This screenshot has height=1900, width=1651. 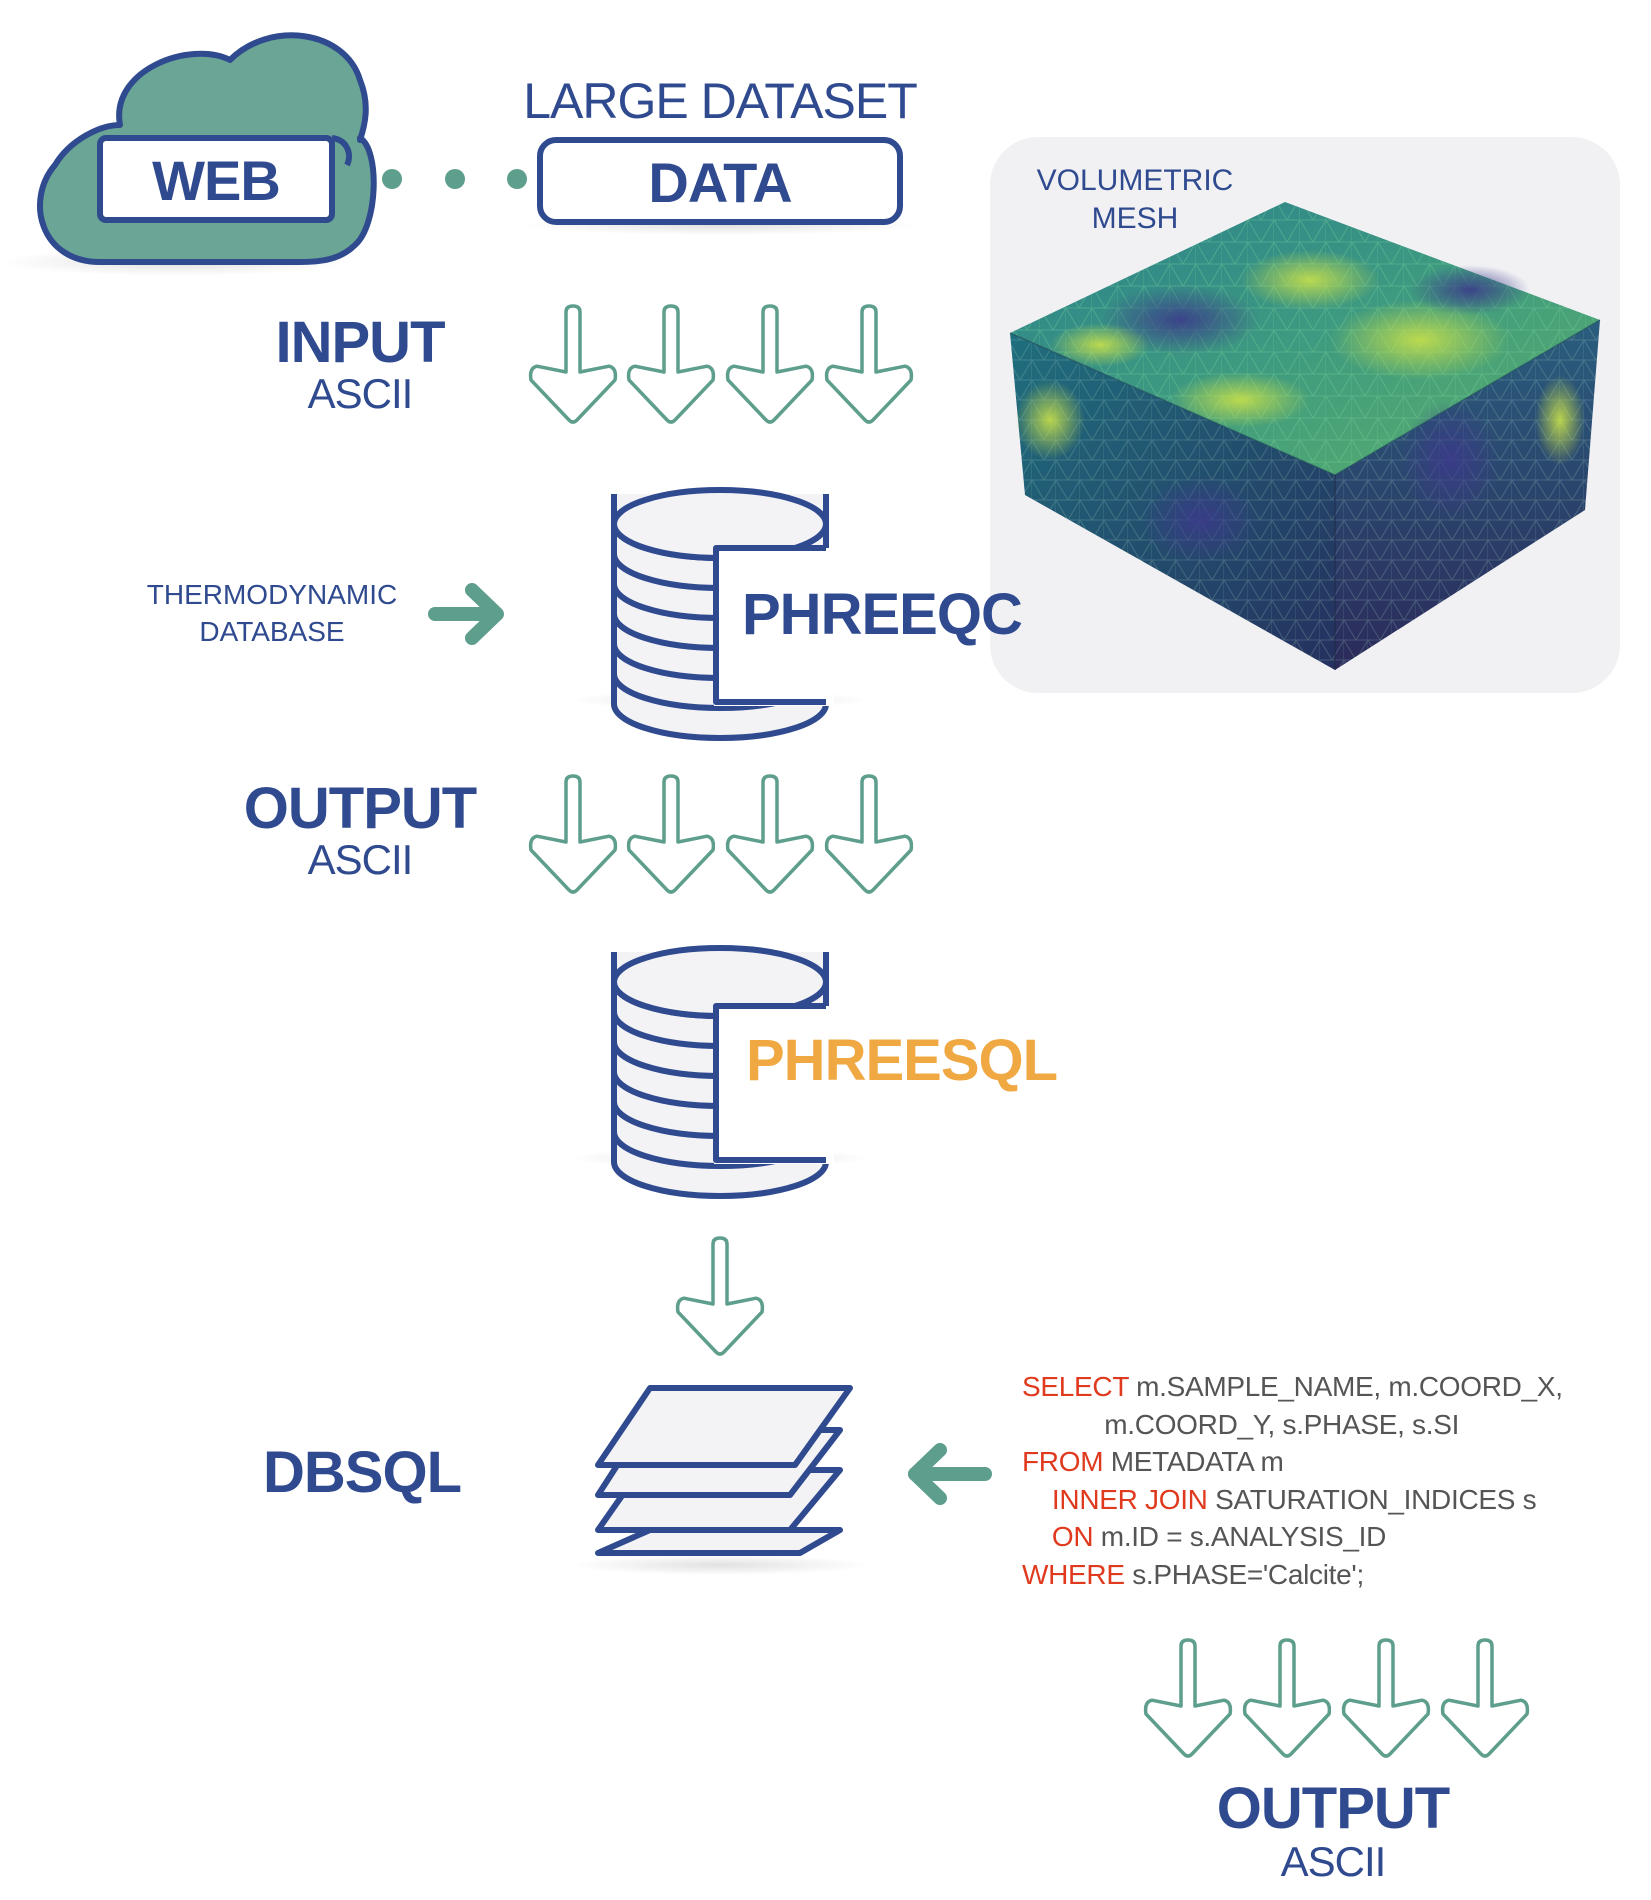 I want to click on sql-line-select: SELECT m.SAMPLE_NAME, m.COORD_X,, so click(x=1292, y=1387).